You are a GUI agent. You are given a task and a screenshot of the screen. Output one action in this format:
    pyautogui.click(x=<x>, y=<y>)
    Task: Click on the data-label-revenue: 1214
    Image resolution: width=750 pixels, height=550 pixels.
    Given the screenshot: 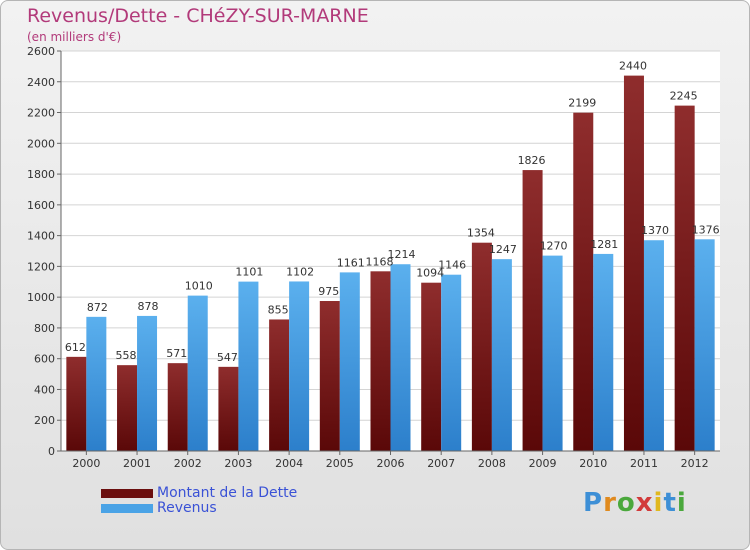 What is the action you would take?
    pyautogui.click(x=402, y=254)
    